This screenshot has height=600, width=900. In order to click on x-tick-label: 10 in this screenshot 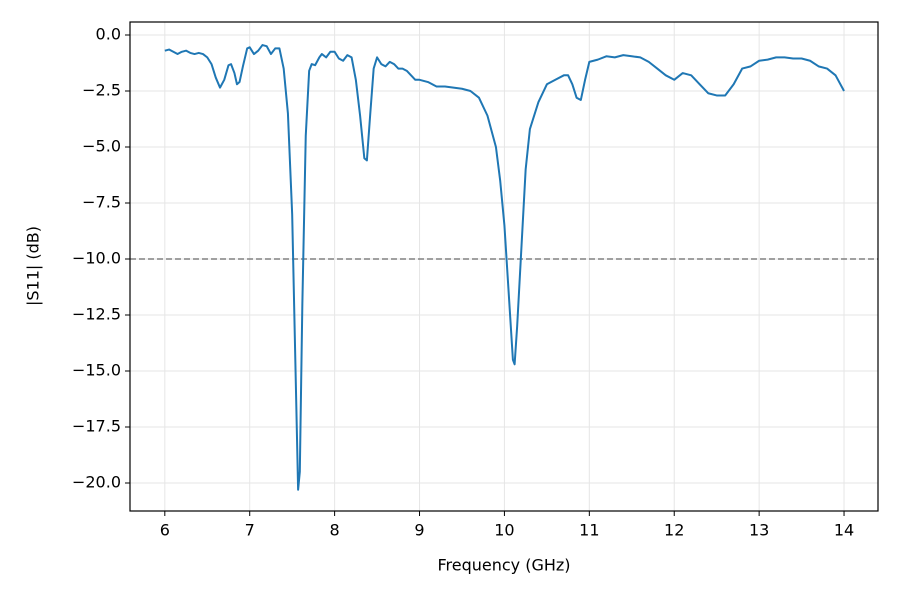, I will do `click(504, 530)`.